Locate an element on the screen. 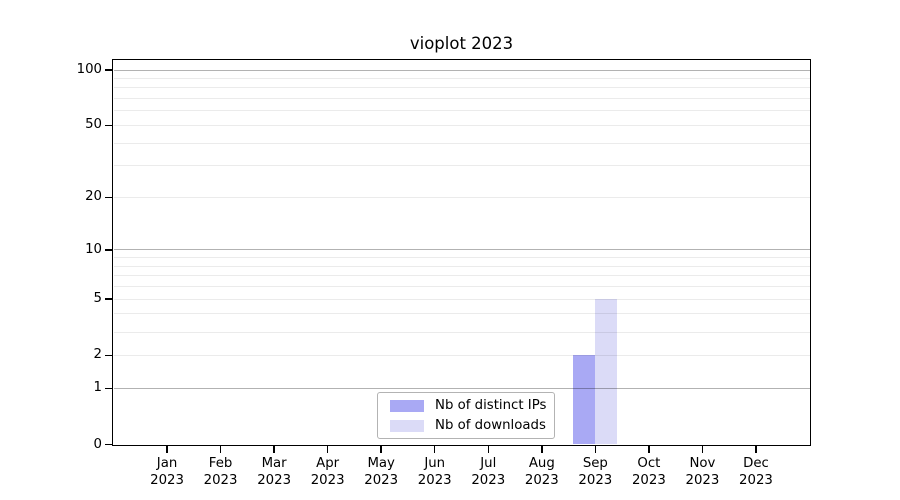 The height and width of the screenshot is (500, 900). legend-label: Nb of distinct IPs is located at coordinates (491, 405).